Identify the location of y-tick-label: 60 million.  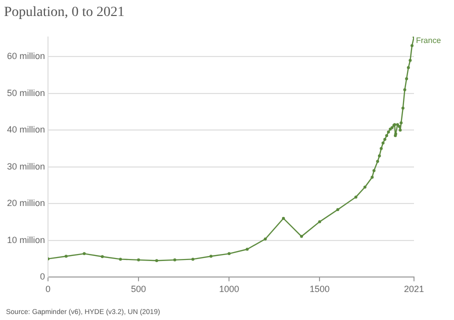
(26, 56).